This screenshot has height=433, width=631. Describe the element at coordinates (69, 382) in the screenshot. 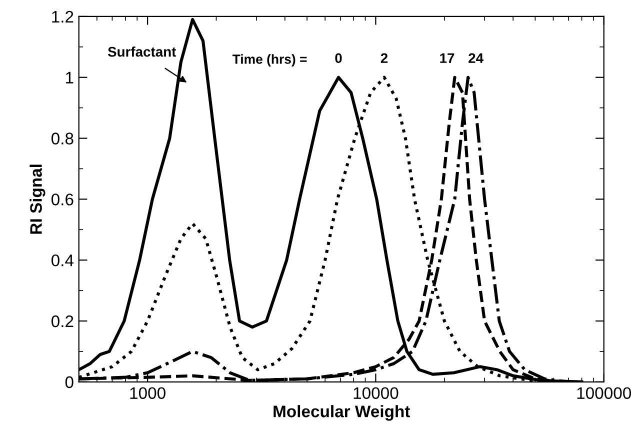

I see `y-tick-label: 0` at that location.